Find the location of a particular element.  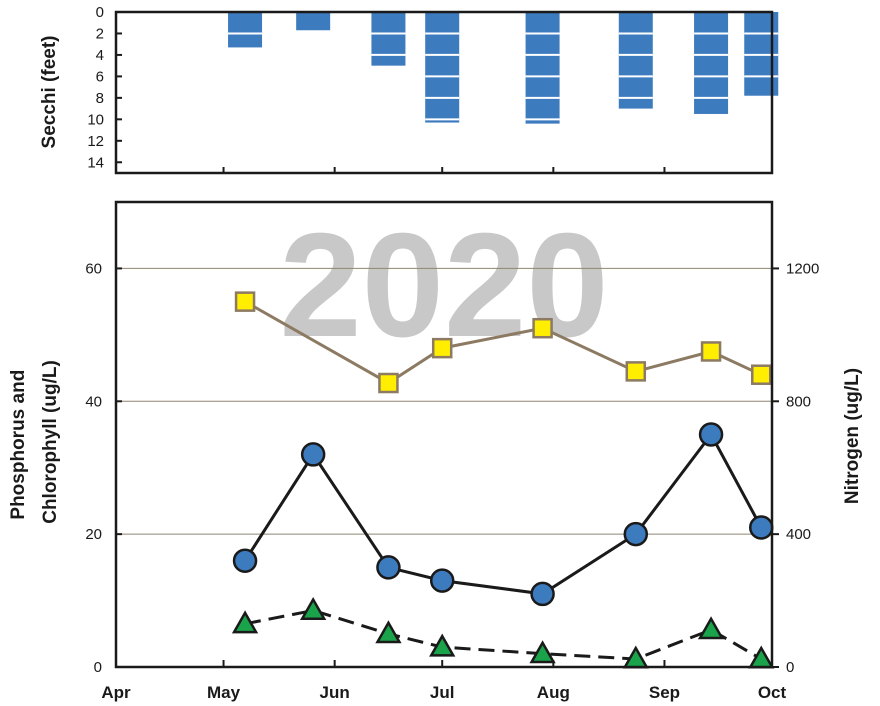

secchi-tick-label: 2 is located at coordinates (100, 33).